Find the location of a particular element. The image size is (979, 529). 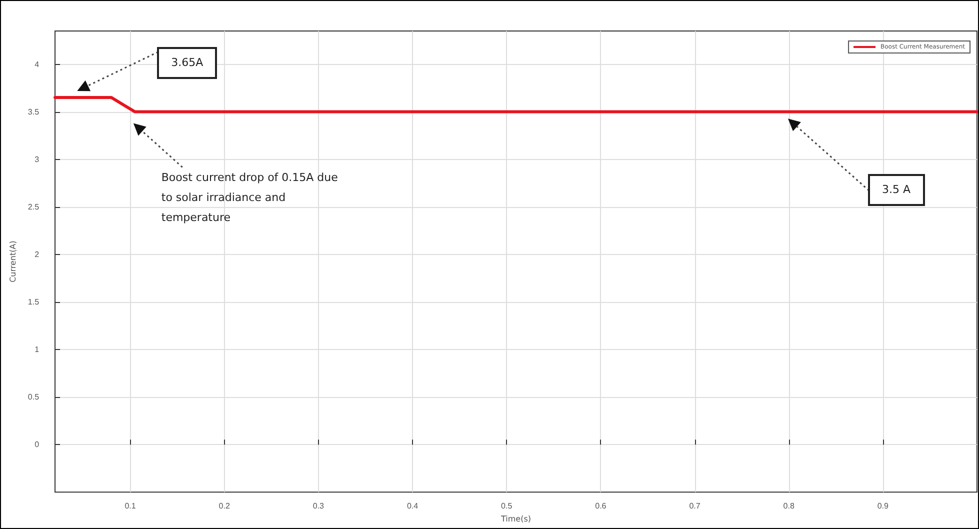

y-tick-label: 0.5 is located at coordinates (34, 397).